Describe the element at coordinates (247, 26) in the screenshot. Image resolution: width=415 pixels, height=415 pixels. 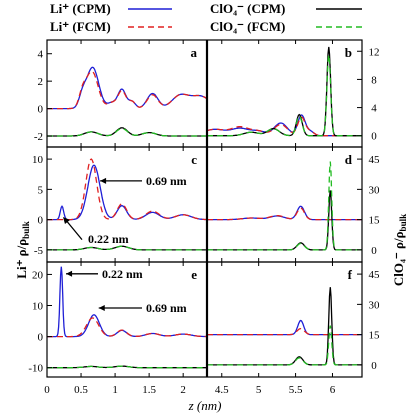
I see `legend-label-clo4-fcm: ClO₄⁻ (FCM)` at that location.